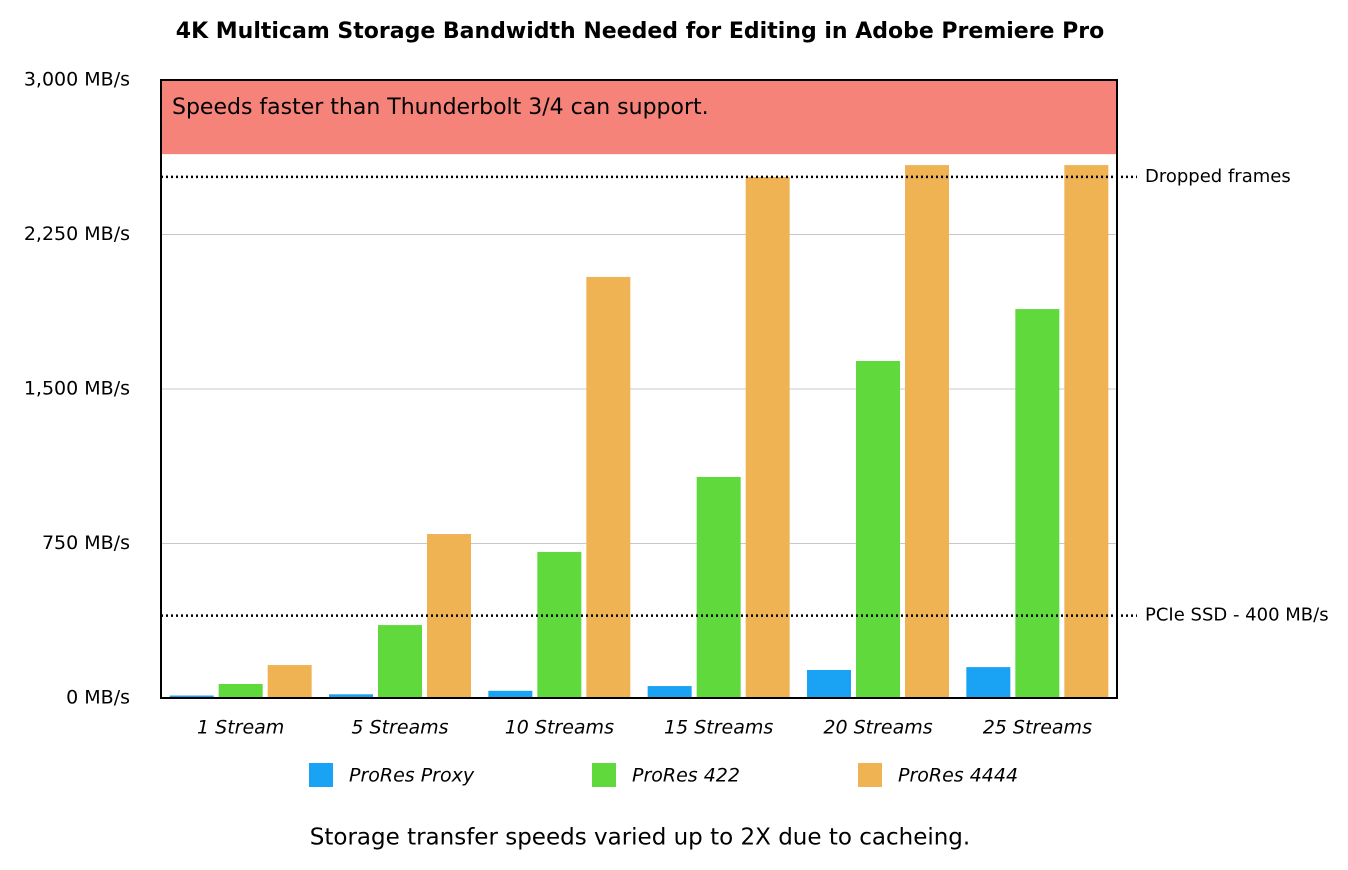  Describe the element at coordinates (399, 728) in the screenshot. I see `x-tick-label: 5 Streams` at that location.